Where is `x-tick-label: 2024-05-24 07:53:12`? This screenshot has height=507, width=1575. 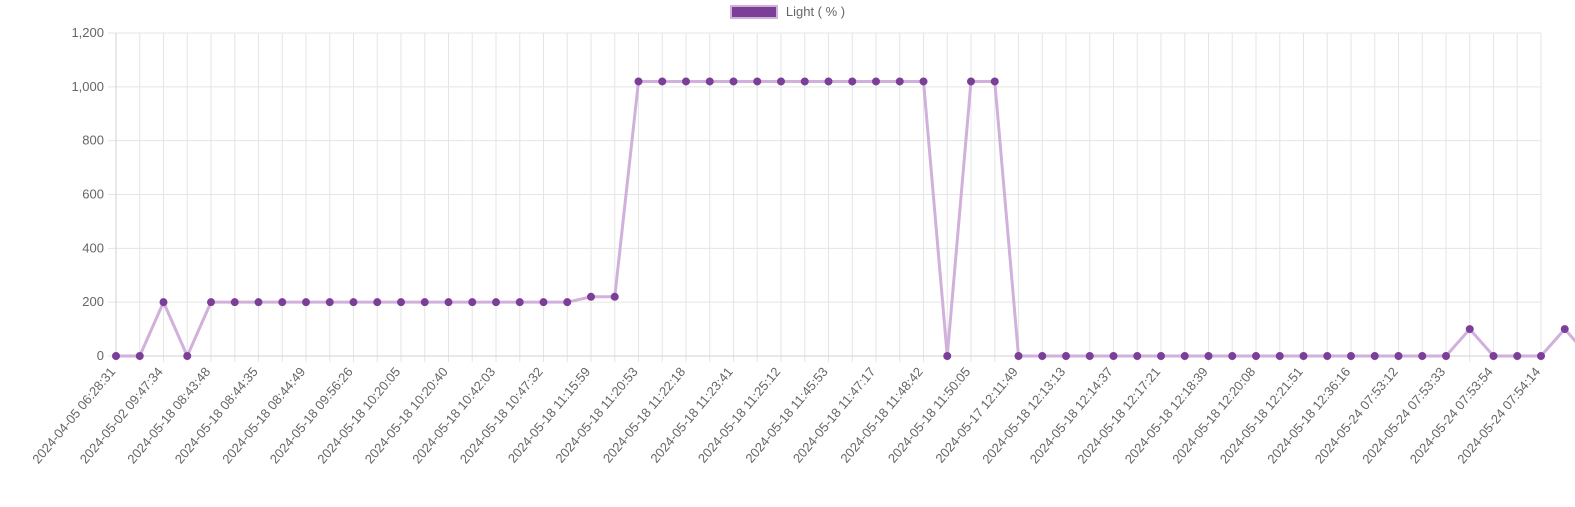
x-tick-label: 2024-05-24 07:53:12 is located at coordinates (1356, 415).